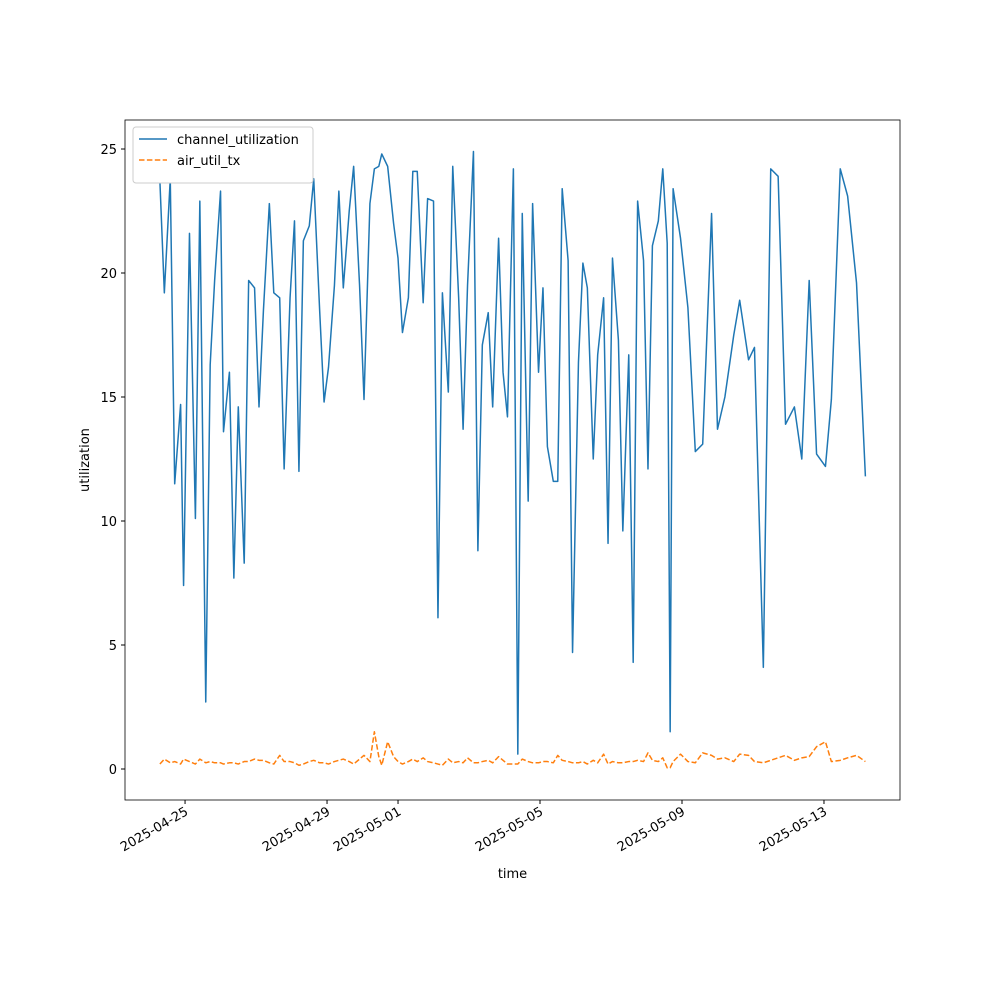 This screenshot has width=1000, height=1004. I want to click on y-axis-label: utilization, so click(85, 460).